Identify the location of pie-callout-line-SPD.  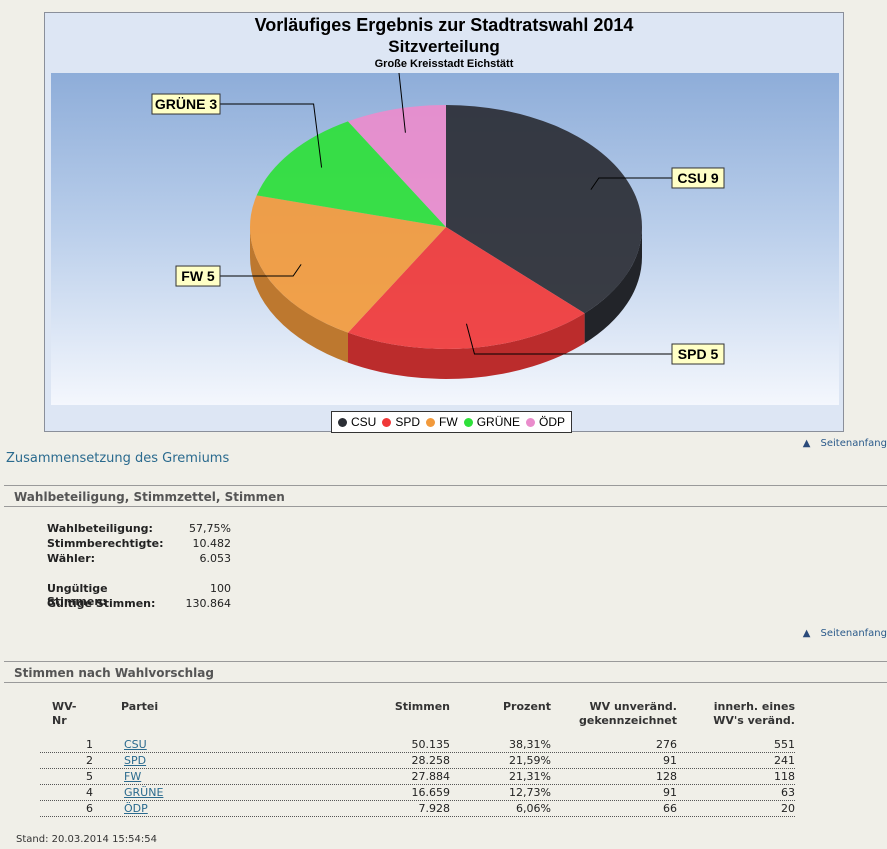
(568, 339).